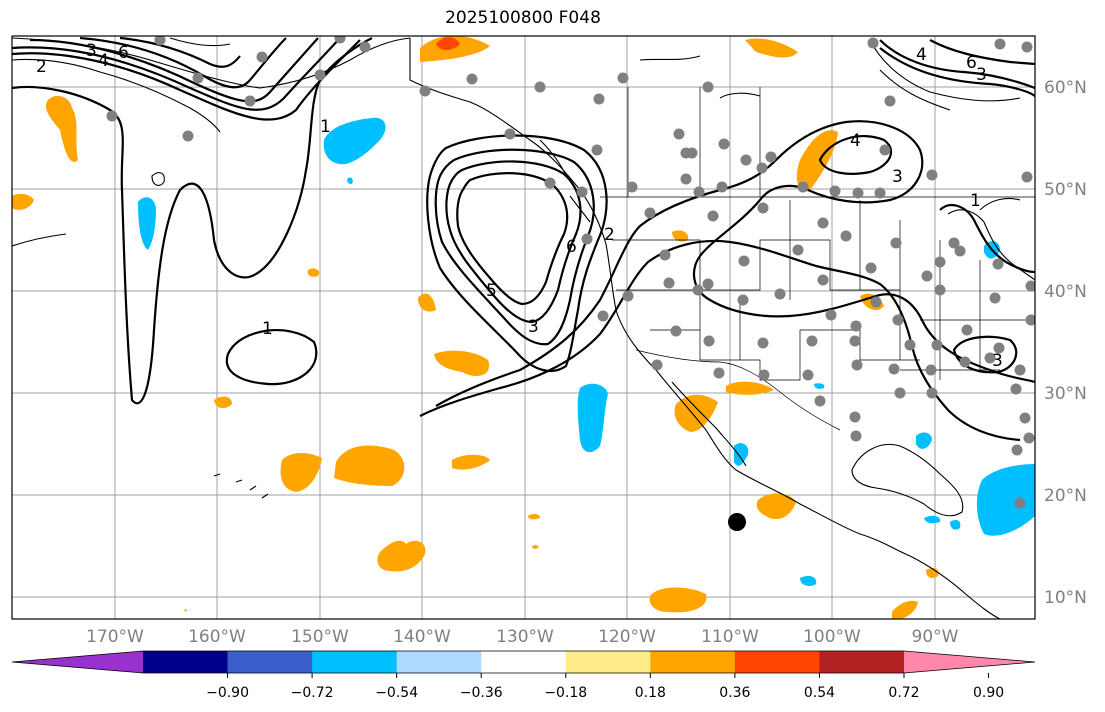 This screenshot has height=712, width=1105. Describe the element at coordinates (1065, 190) in the screenshot. I see `lat-label: 50°N` at that location.